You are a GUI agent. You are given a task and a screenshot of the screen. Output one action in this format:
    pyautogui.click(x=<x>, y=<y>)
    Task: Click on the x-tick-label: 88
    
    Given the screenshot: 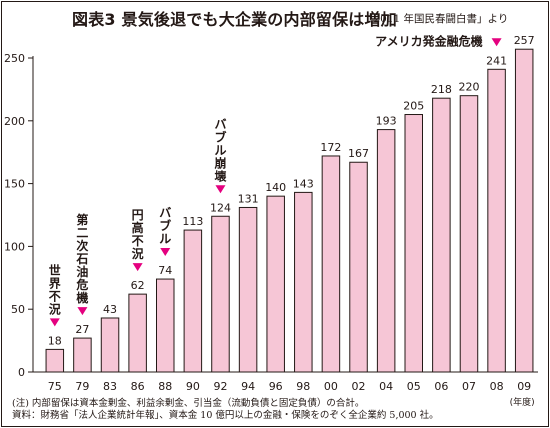 What is the action you would take?
    pyautogui.click(x=165, y=386)
    